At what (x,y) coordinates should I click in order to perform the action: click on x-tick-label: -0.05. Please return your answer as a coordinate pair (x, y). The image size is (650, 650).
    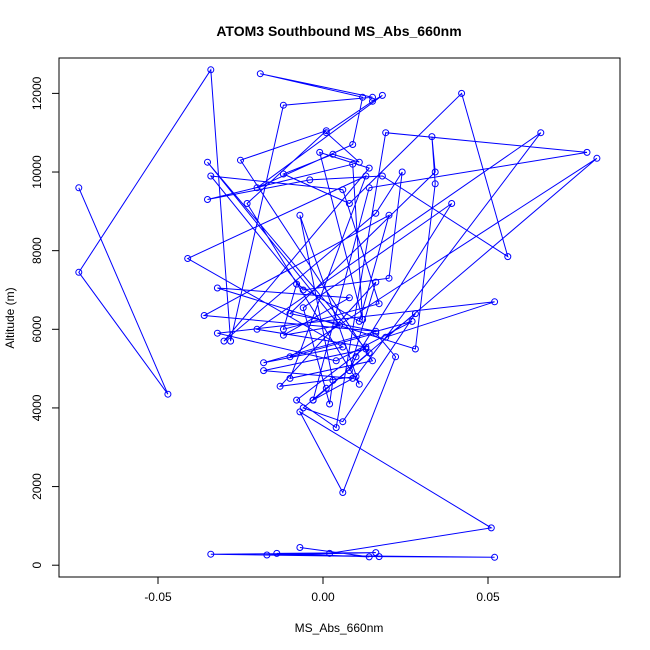
    Looking at the image, I should click on (158, 597).